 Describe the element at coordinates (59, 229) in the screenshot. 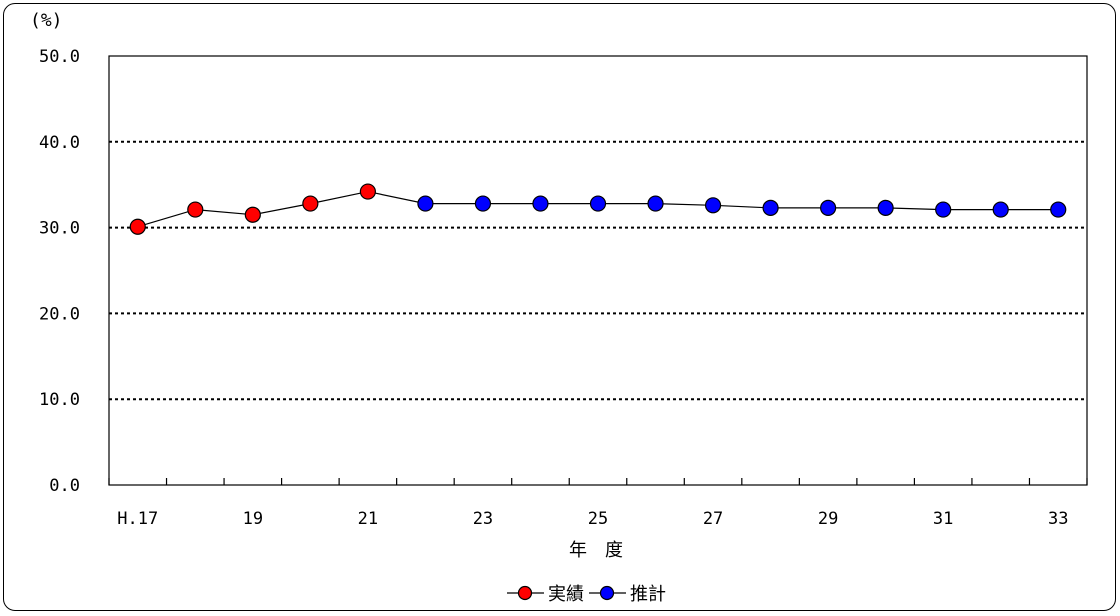

I see `y-tick-label: 30.0` at that location.